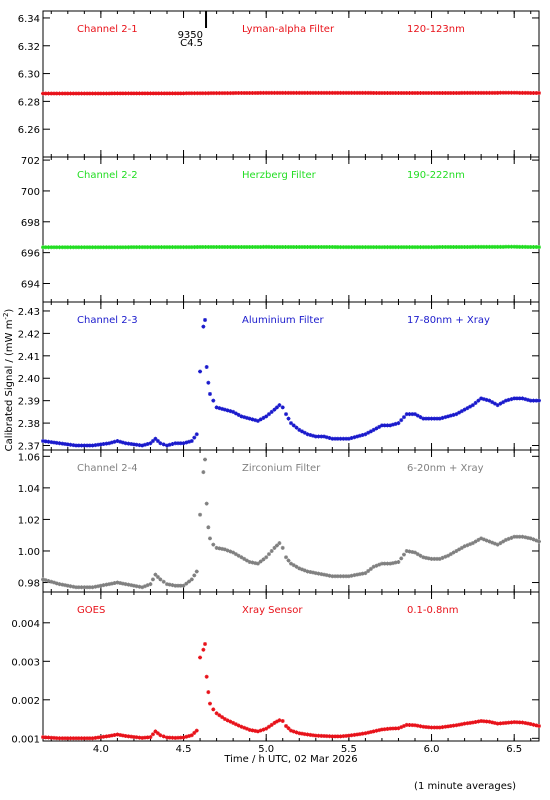 Image resolution: width=550 pixels, height=800 pixels. Describe the element at coordinates (291, 382) in the screenshot. I see `data-series` at that location.